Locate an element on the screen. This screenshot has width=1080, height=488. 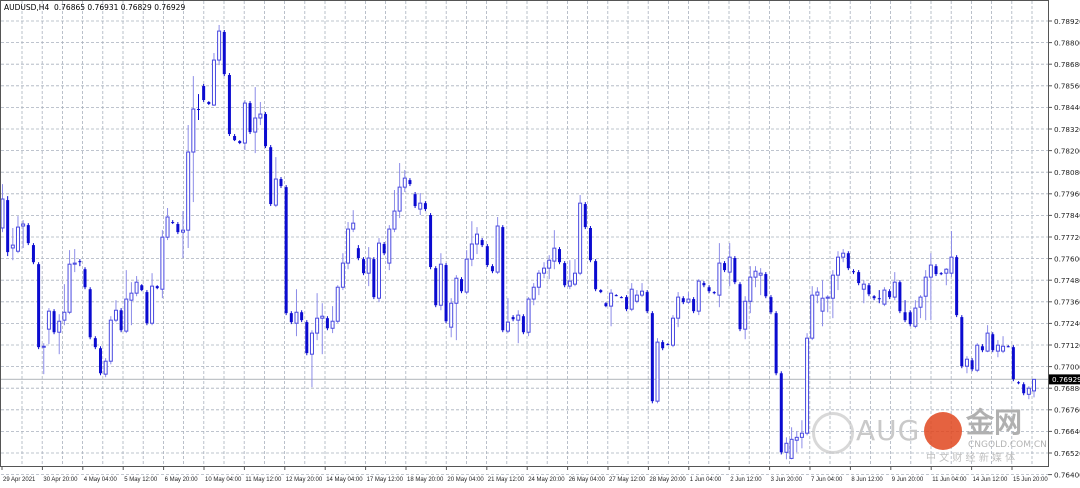
x-tick-label: 29 Apr 2021 is located at coordinates (19, 480).